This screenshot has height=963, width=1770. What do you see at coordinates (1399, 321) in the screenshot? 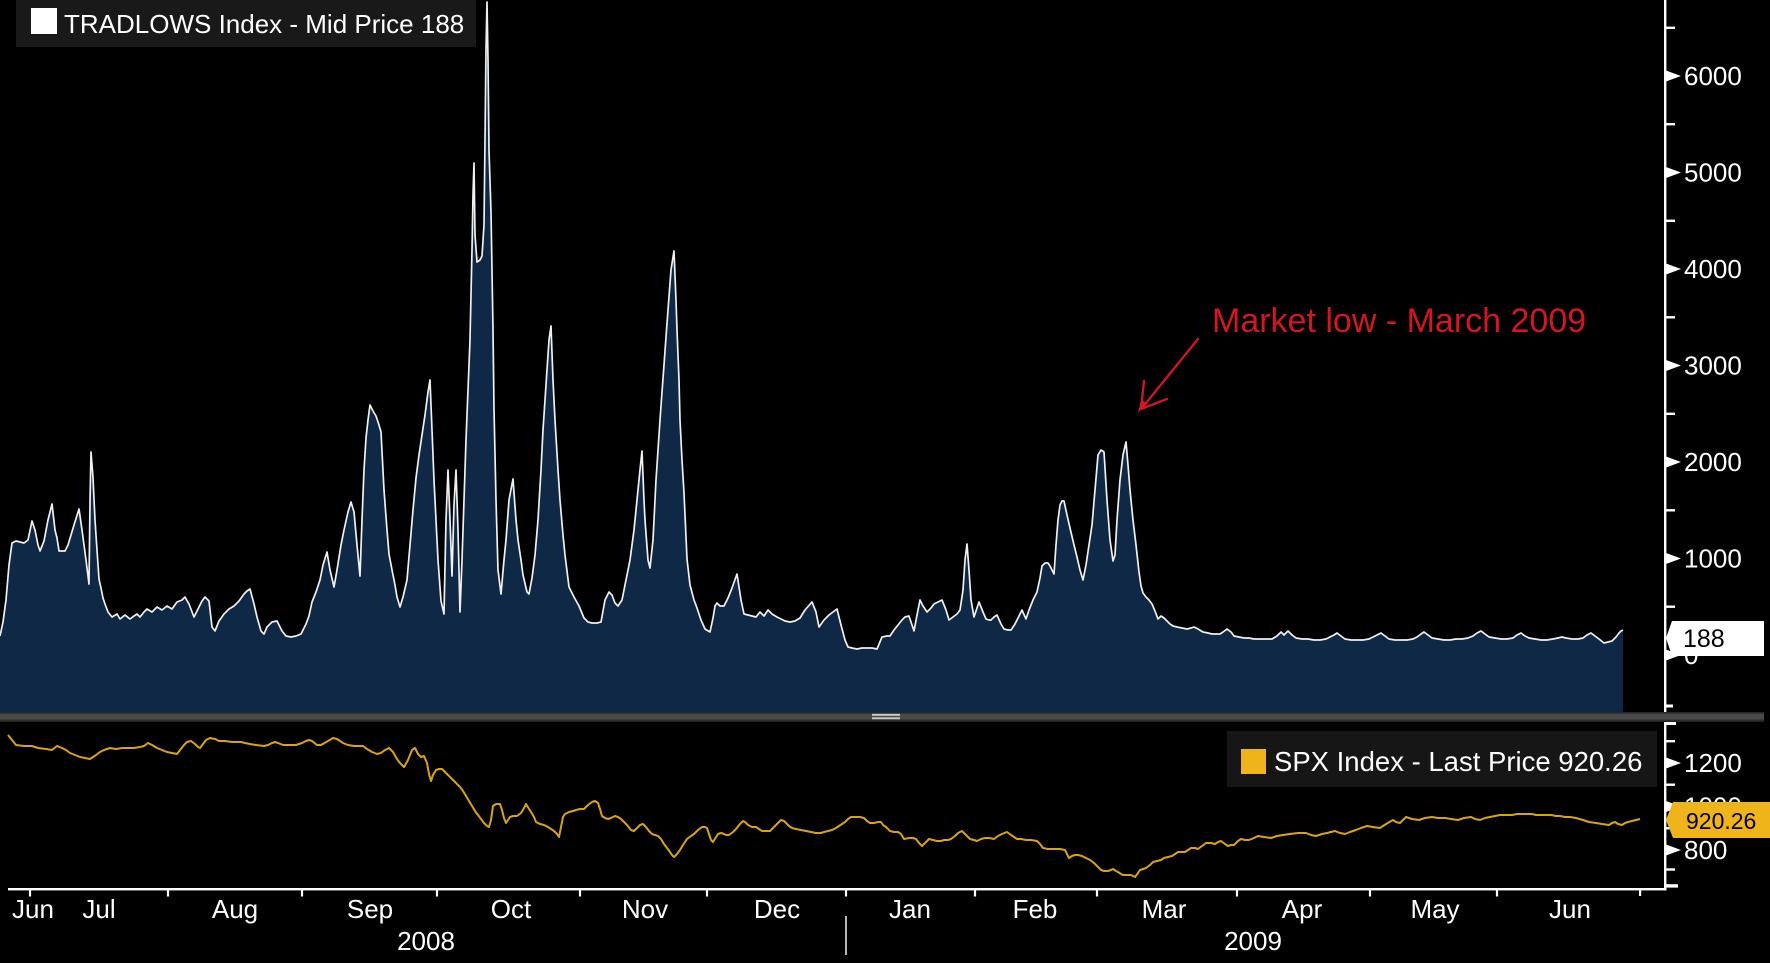
I see `svg-text: Market low - March 2009` at bounding box center [1399, 321].